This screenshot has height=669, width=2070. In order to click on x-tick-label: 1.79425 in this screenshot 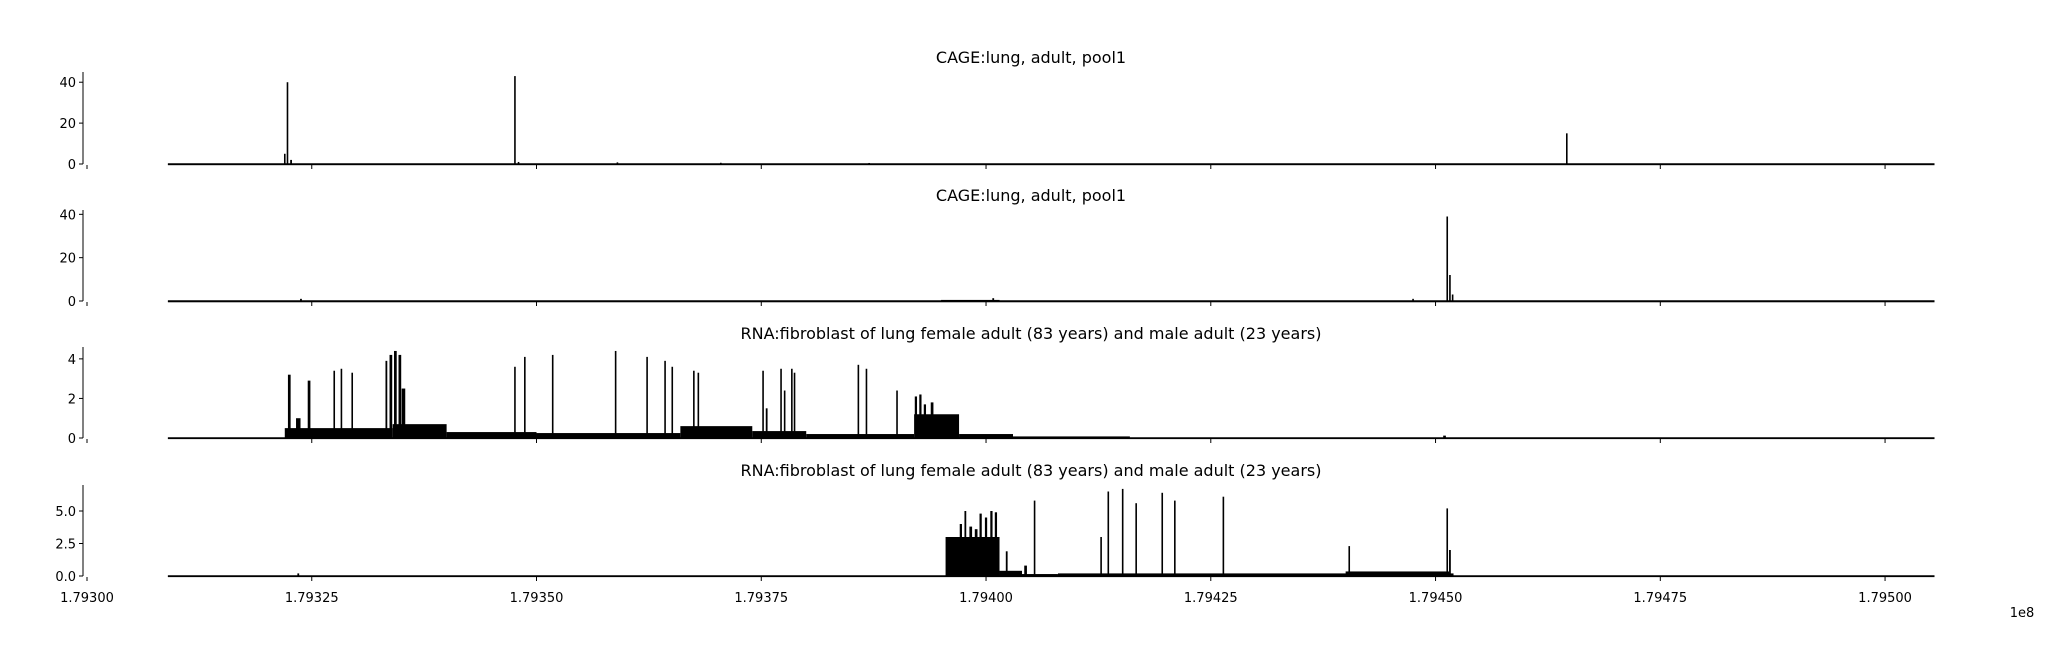, I will do `click(1211, 598)`.